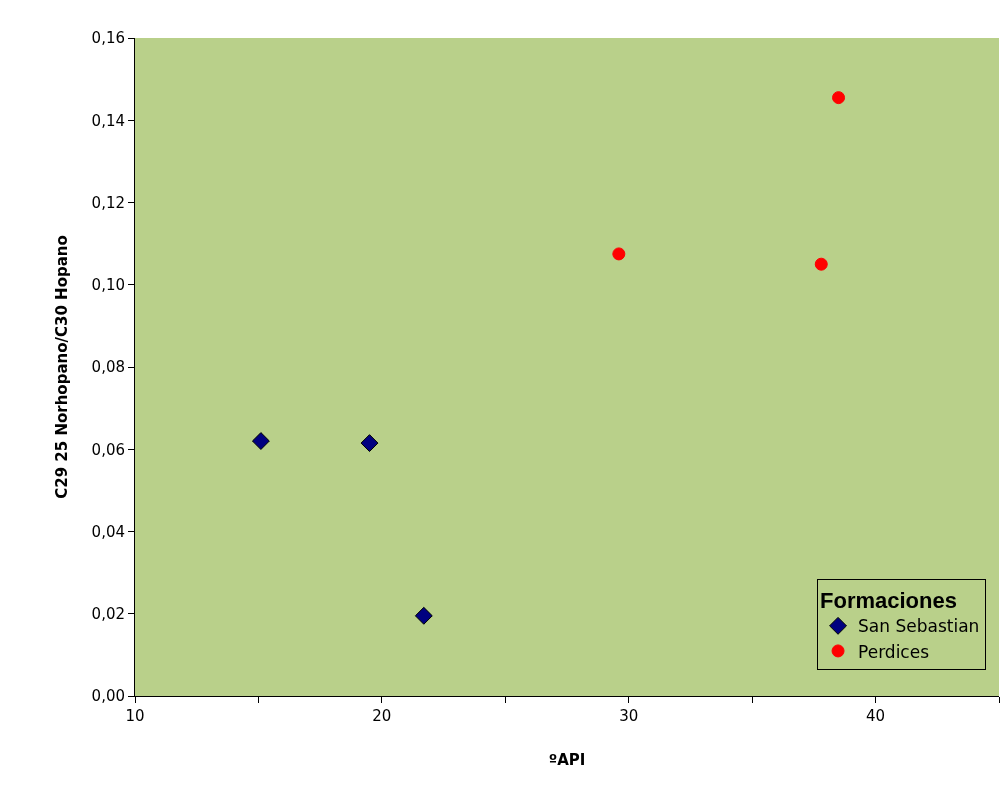  I want to click on x-axis-title: ºAPI, so click(567, 760).